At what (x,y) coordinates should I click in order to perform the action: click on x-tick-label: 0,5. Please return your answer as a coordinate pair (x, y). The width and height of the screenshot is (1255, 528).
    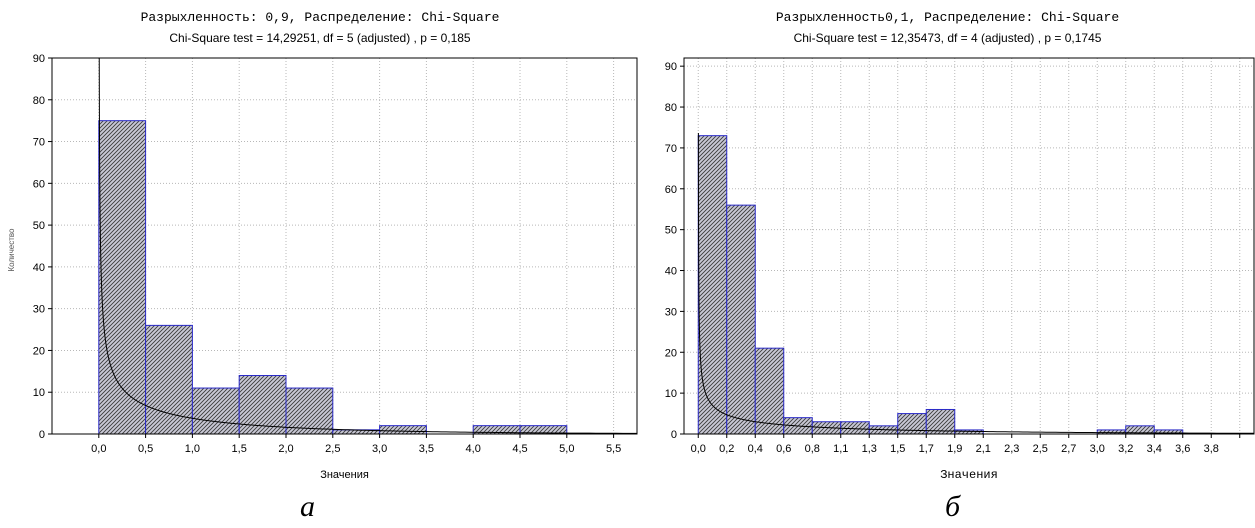
    Looking at the image, I should click on (145, 449).